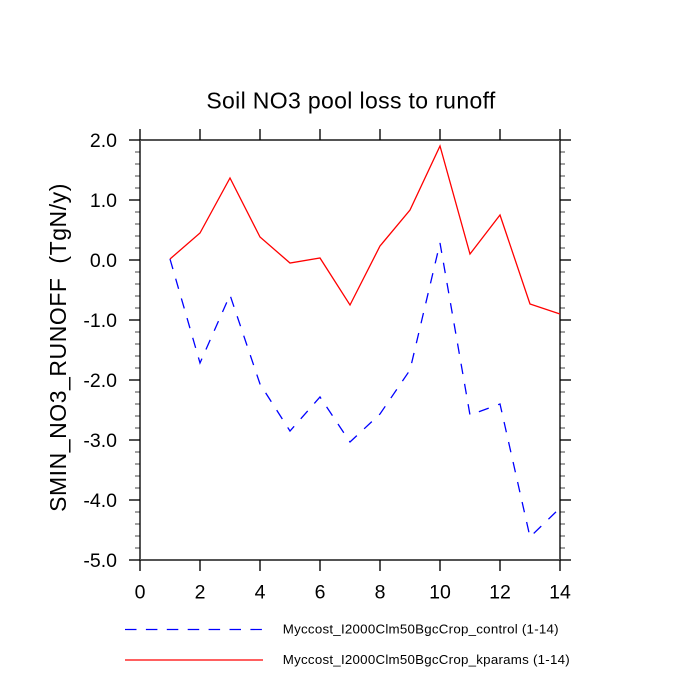  Describe the element at coordinates (351, 101) in the screenshot. I see `svg-text: Soil NO3 pool loss to runoff` at that location.